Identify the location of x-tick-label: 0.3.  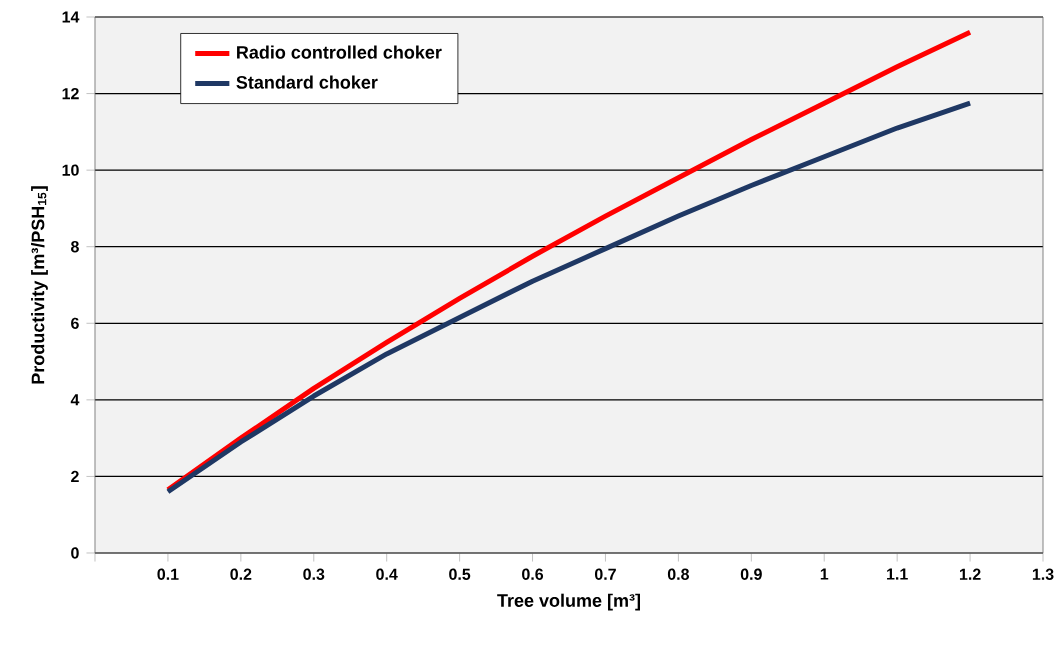
(314, 574).